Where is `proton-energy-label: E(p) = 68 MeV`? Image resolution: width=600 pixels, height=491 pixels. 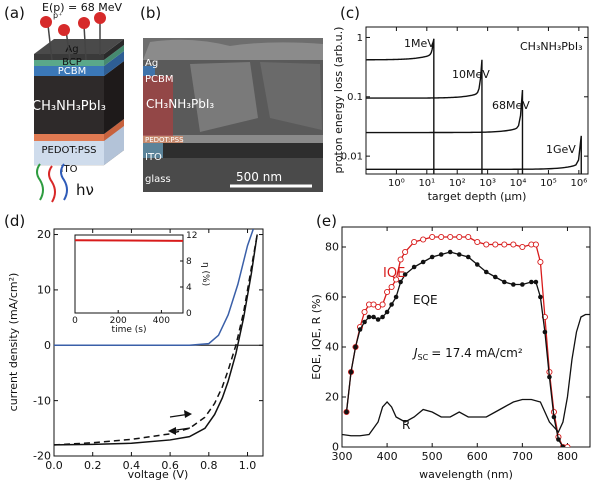
proton-energy-label: E(p) = 68 MeV is located at coordinates (82, 7).